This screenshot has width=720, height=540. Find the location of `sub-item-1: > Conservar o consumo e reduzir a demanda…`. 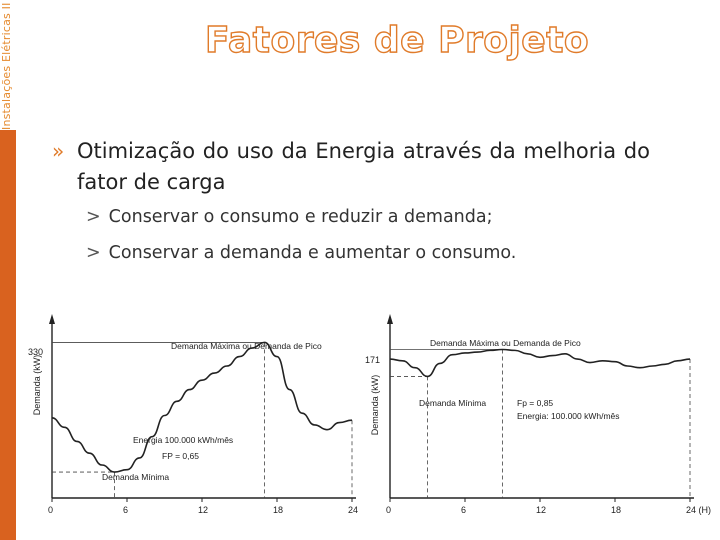

sub-item-1: > Conservar o consumo e reduzir a demanda… is located at coordinates (289, 217).